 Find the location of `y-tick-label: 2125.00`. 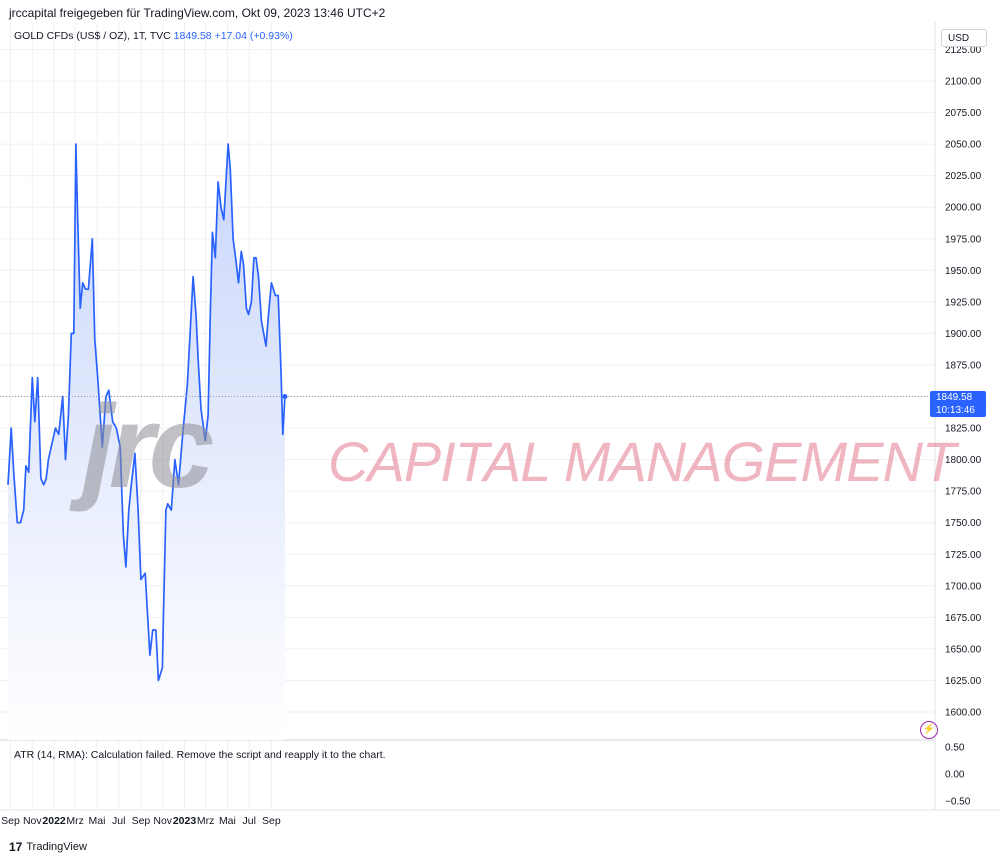

y-tick-label: 2125.00 is located at coordinates (963, 50).